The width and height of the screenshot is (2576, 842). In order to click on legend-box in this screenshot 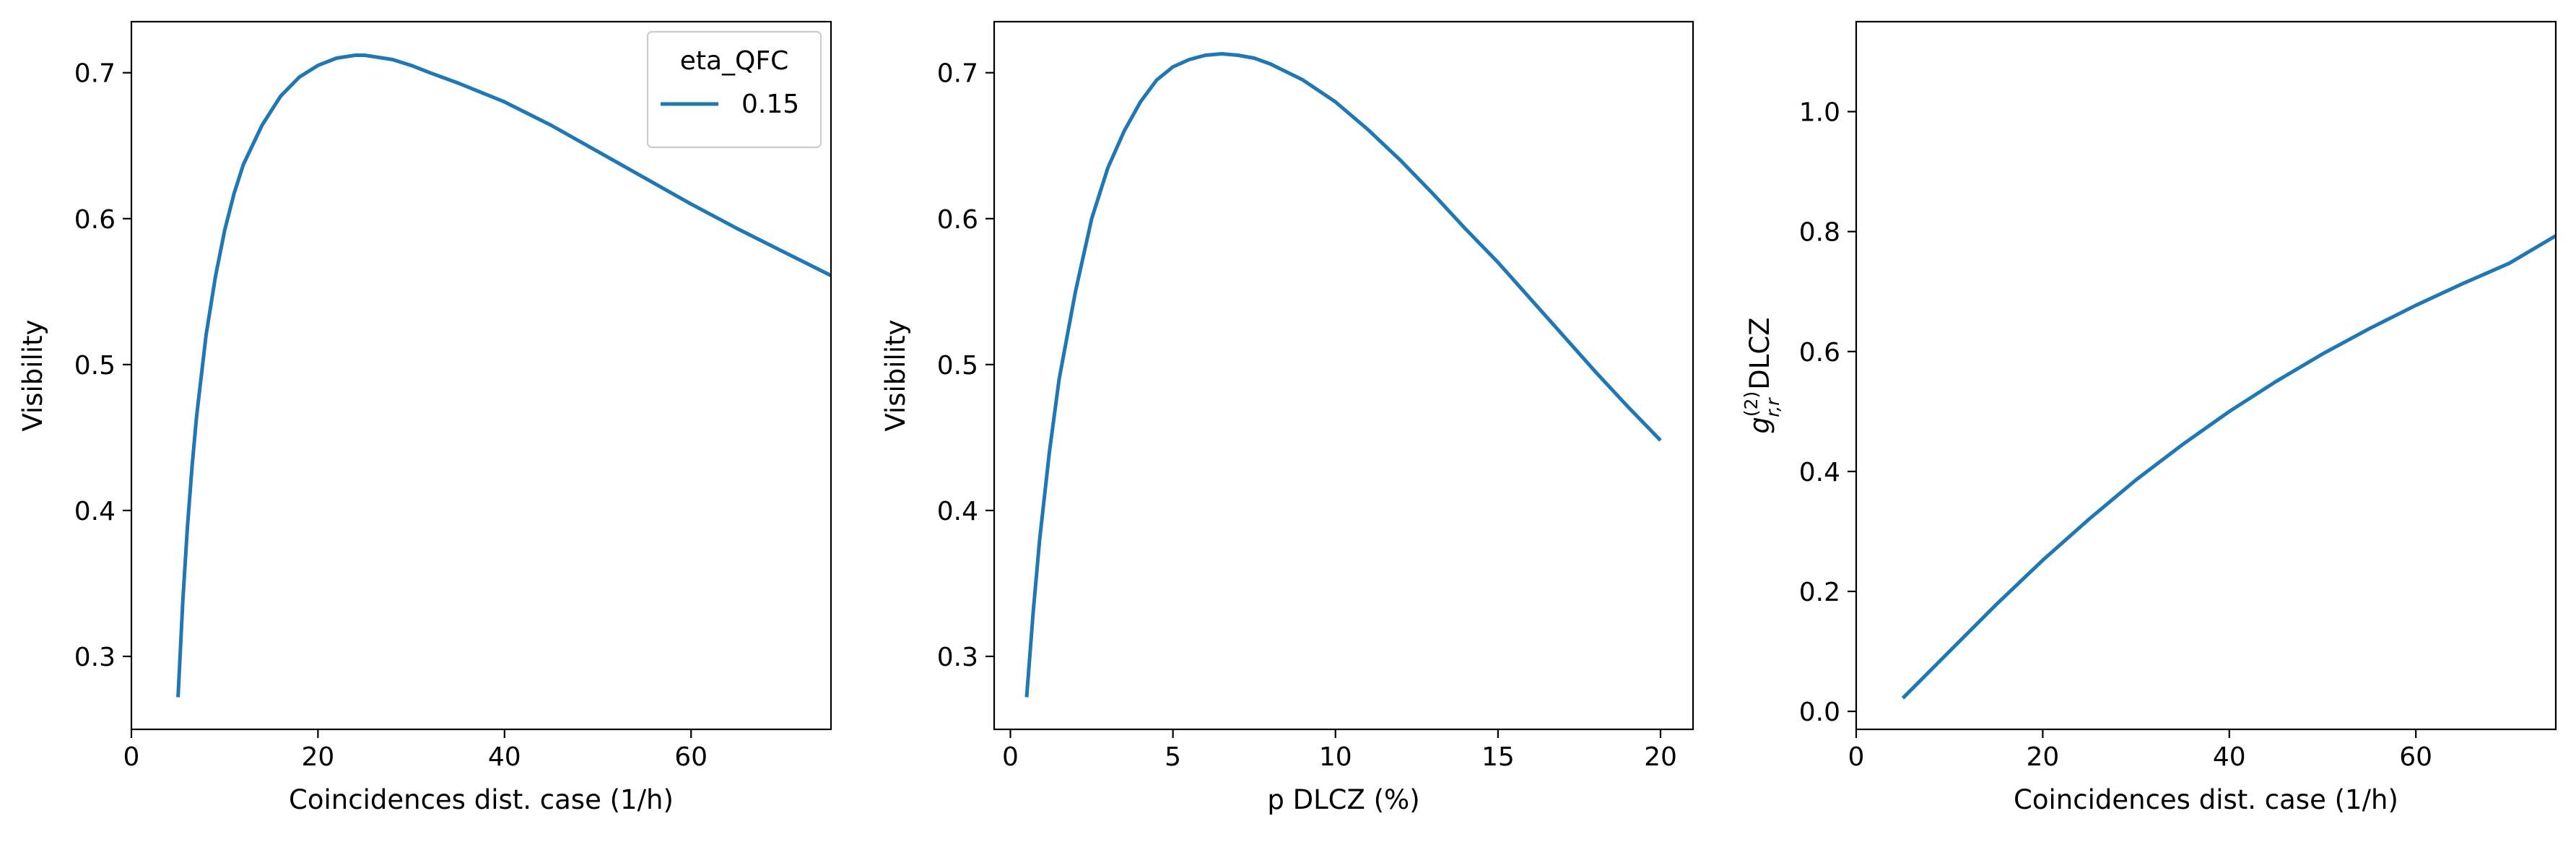, I will do `click(734, 89)`.